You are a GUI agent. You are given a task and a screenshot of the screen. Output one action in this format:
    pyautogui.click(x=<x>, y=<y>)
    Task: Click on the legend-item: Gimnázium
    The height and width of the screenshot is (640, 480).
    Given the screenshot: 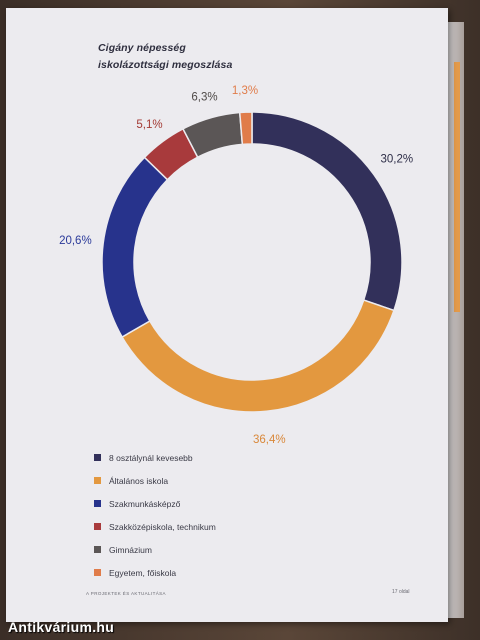 What is the action you would take?
    pyautogui.click(x=224, y=549)
    